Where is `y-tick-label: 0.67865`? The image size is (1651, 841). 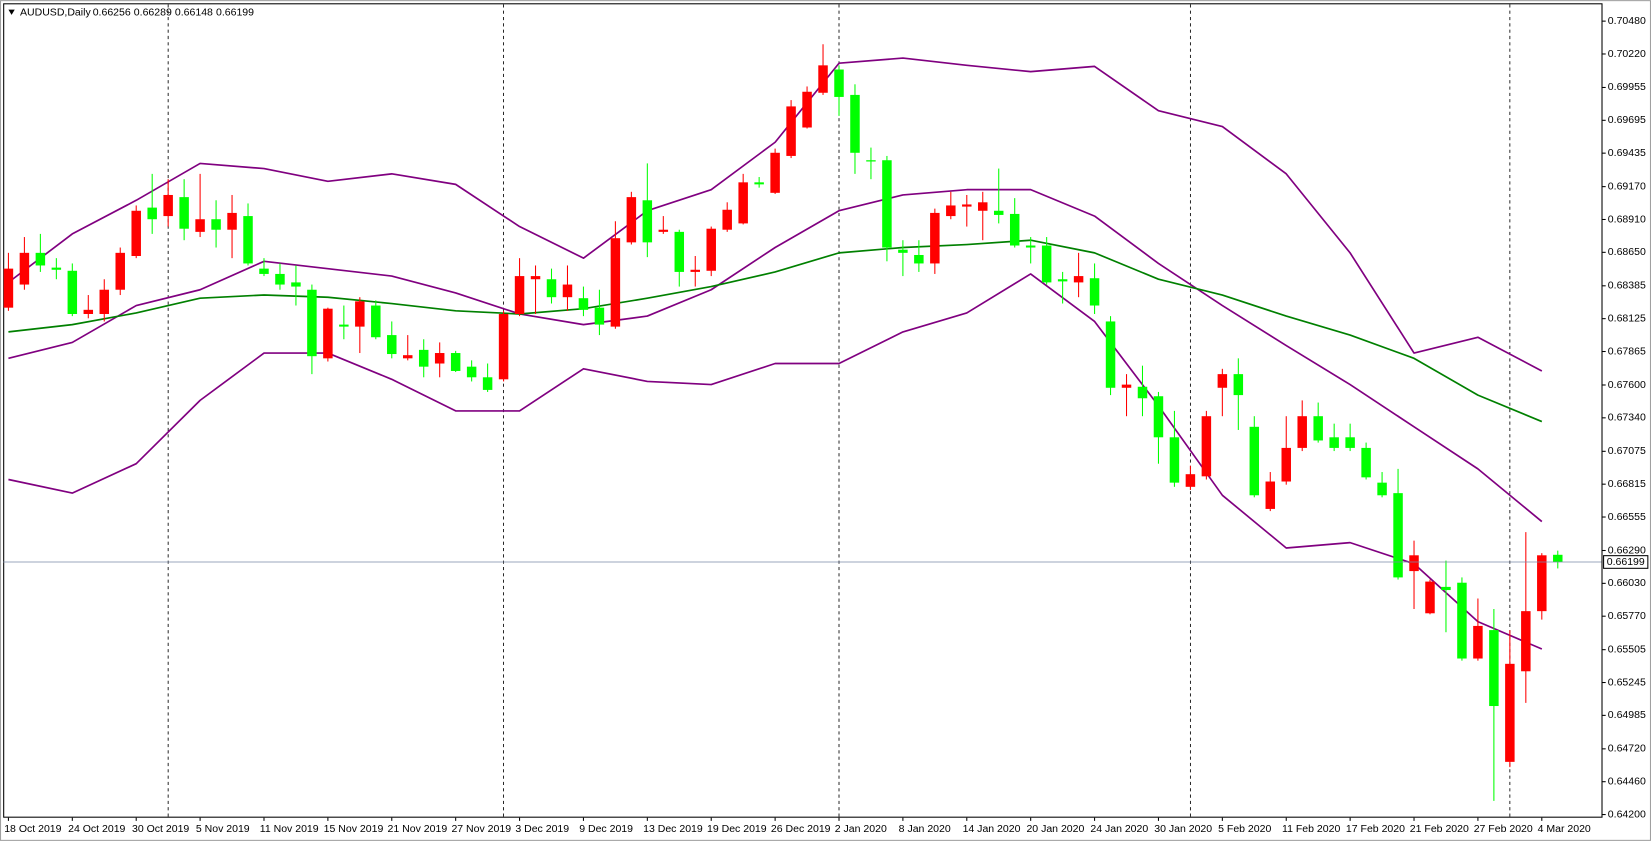
y-tick-label: 0.67865 is located at coordinates (1627, 351).